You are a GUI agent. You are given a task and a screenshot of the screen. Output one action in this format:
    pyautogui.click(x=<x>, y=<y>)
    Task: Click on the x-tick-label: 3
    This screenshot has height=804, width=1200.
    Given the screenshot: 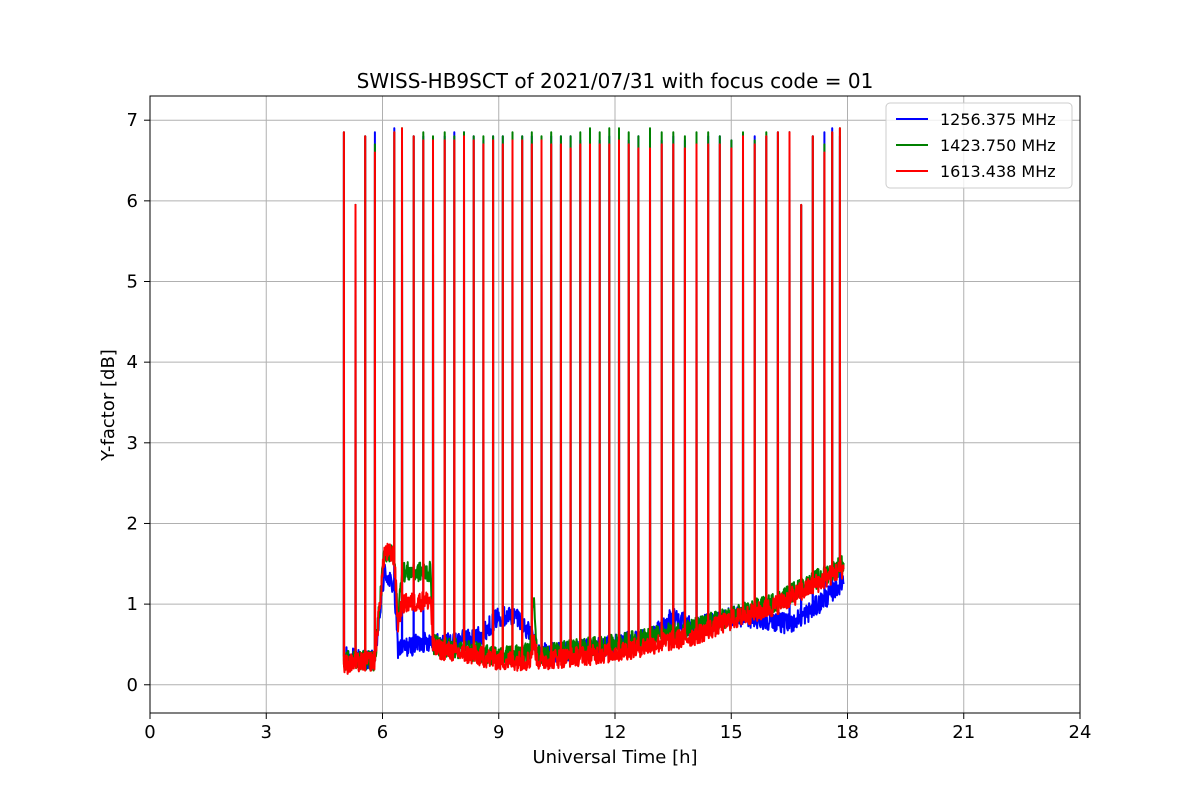 What is the action you would take?
    pyautogui.click(x=266, y=732)
    